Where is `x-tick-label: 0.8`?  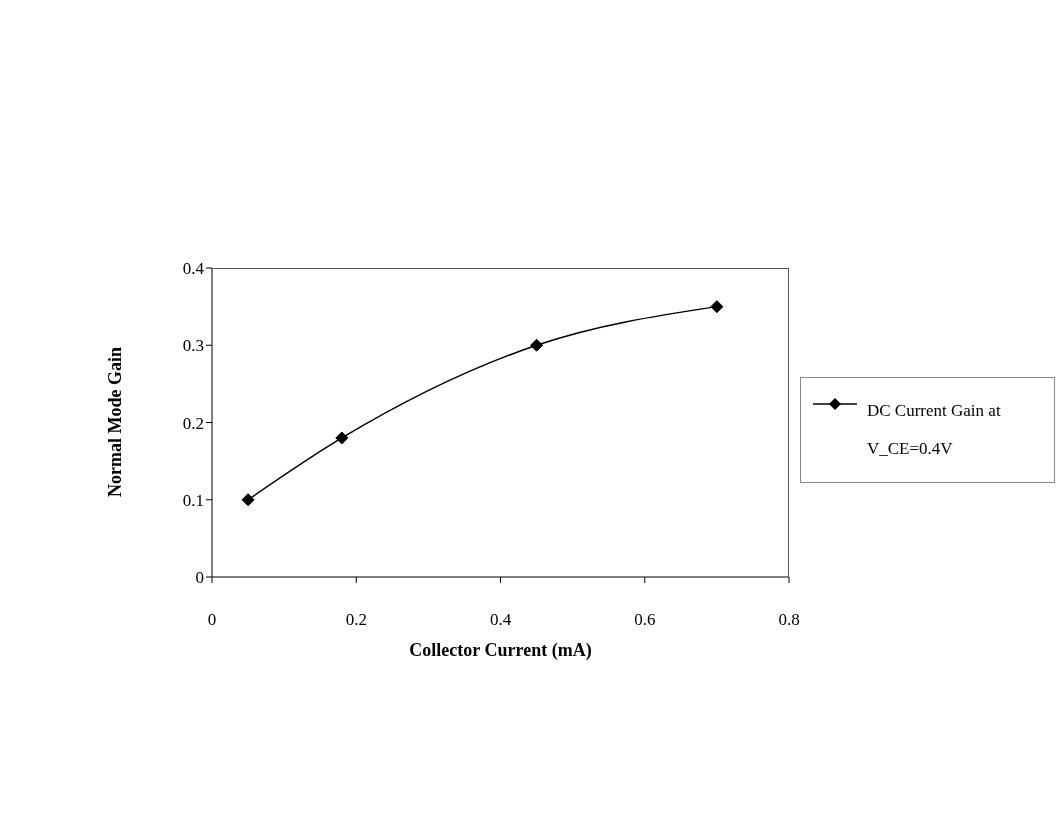 x-tick-label: 0.8 is located at coordinates (789, 620).